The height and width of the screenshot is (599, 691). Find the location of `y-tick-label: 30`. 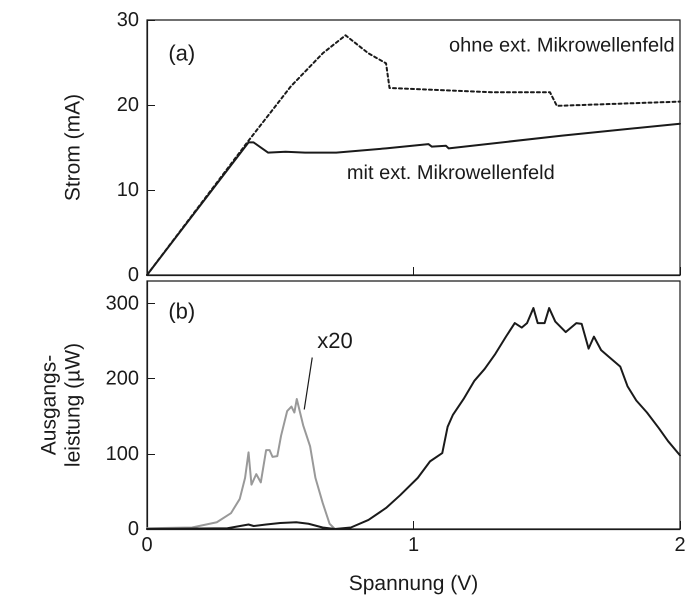

y-tick-label: 30 is located at coordinates (127, 20).